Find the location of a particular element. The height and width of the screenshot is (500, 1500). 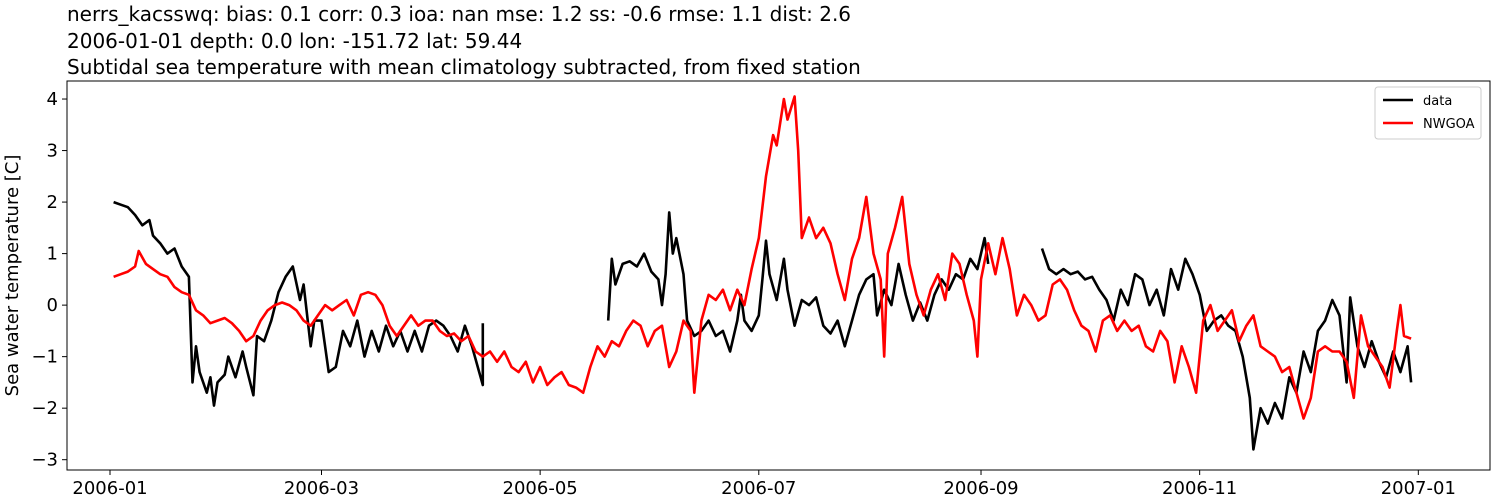

y-tick-label: 1 is located at coordinates (52, 254).